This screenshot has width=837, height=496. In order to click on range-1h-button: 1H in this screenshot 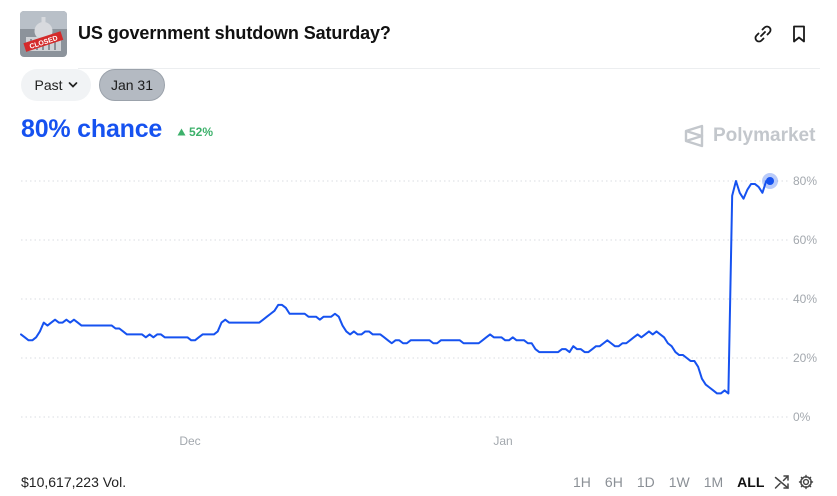, I will do `click(582, 482)`.